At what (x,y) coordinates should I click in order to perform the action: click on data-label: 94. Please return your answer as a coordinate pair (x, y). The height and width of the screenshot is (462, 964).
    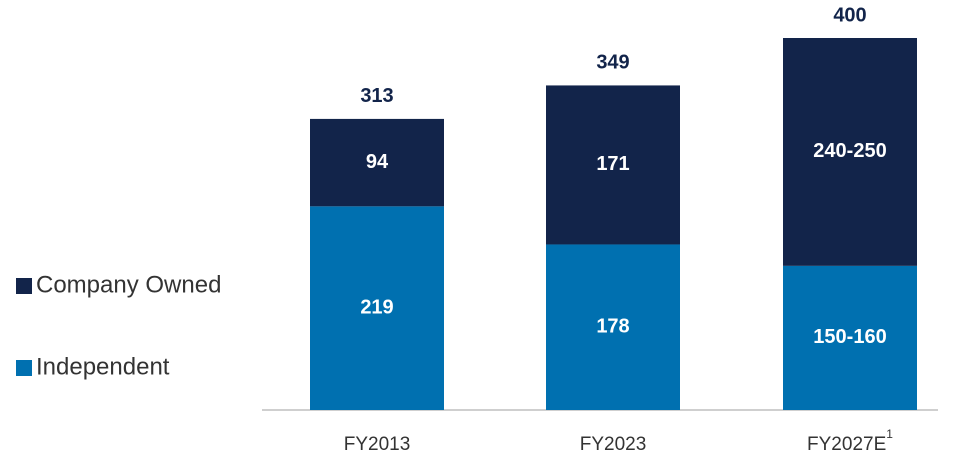
    Looking at the image, I should click on (377, 162).